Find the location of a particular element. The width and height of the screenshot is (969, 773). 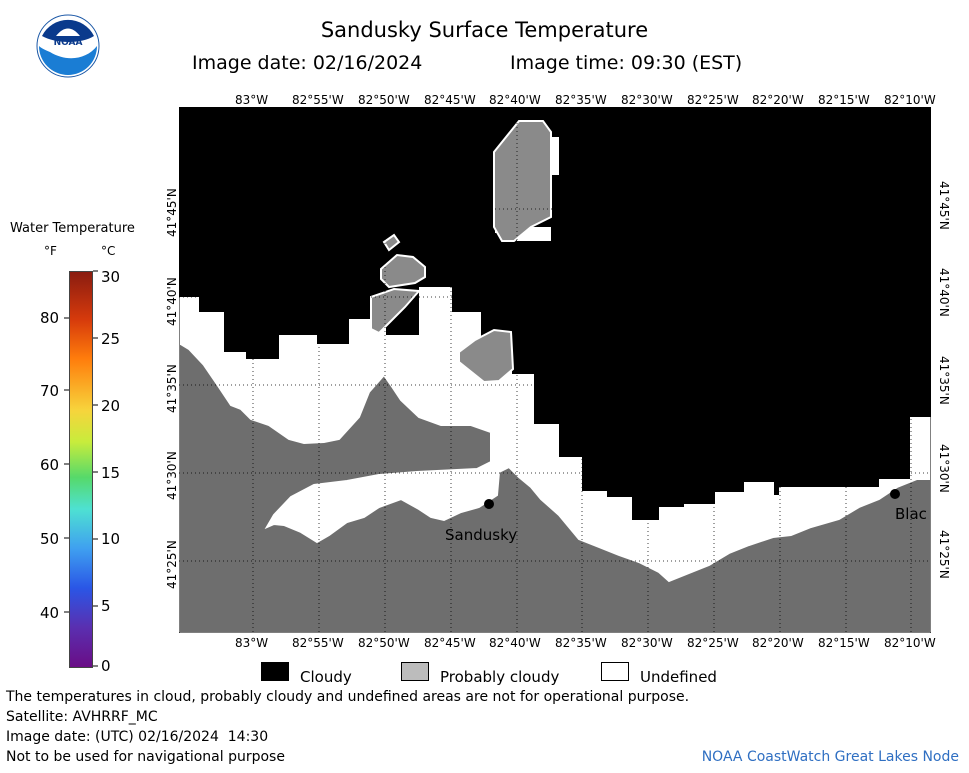

lon-label-bottom: 82°40'W is located at coordinates (515, 643).